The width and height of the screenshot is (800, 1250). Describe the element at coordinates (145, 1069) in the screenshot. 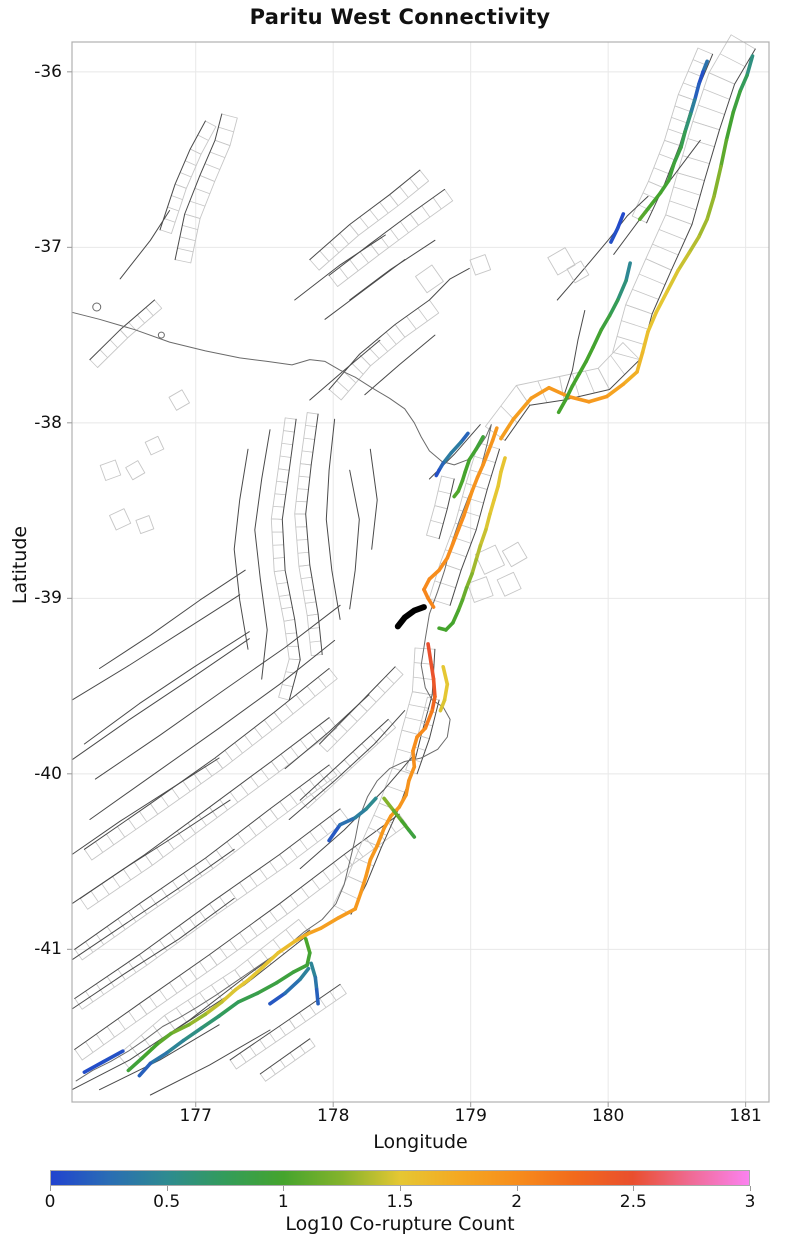

I see `rupture-path-south-green` at that location.